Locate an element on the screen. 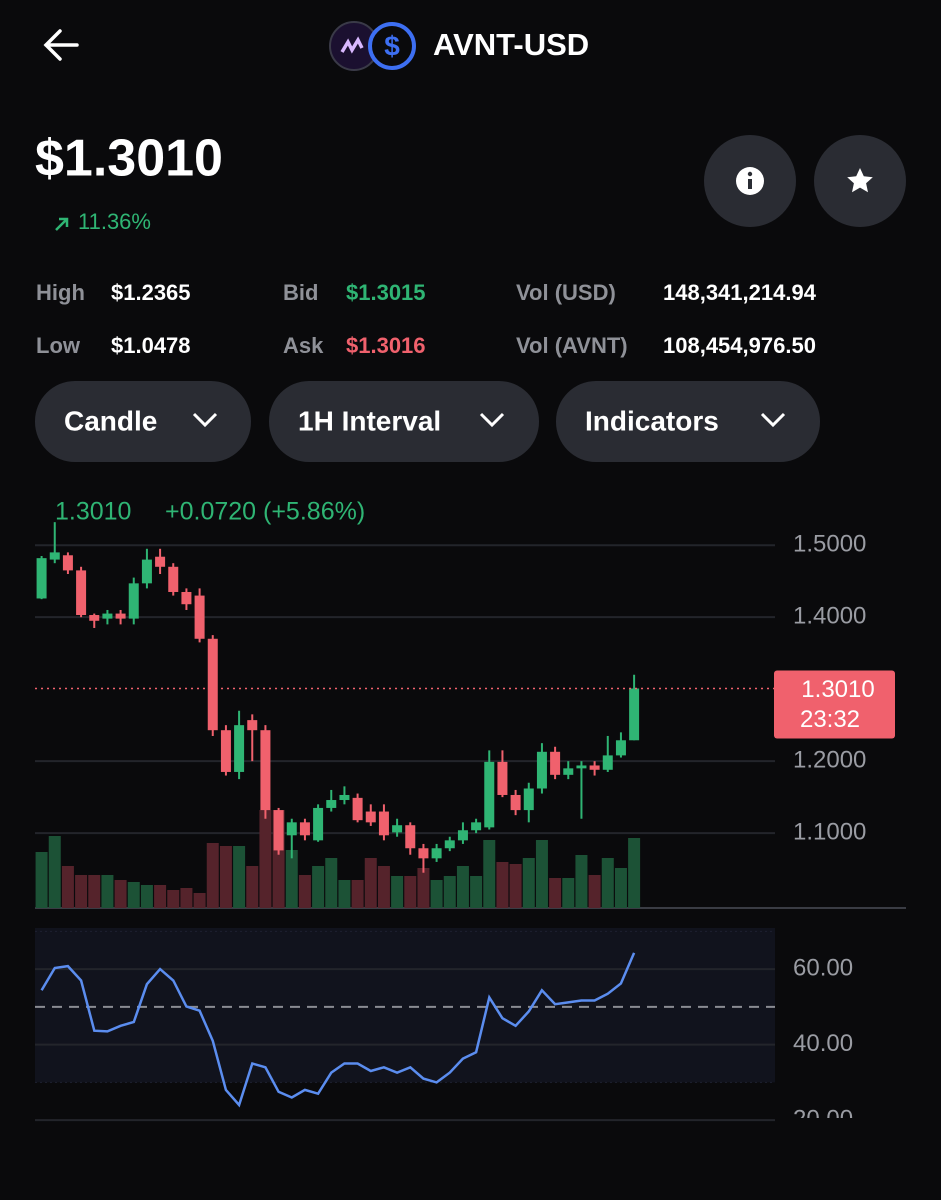 This screenshot has width=941, height=1200. axis-cover is located at coordinates (858, 1120).